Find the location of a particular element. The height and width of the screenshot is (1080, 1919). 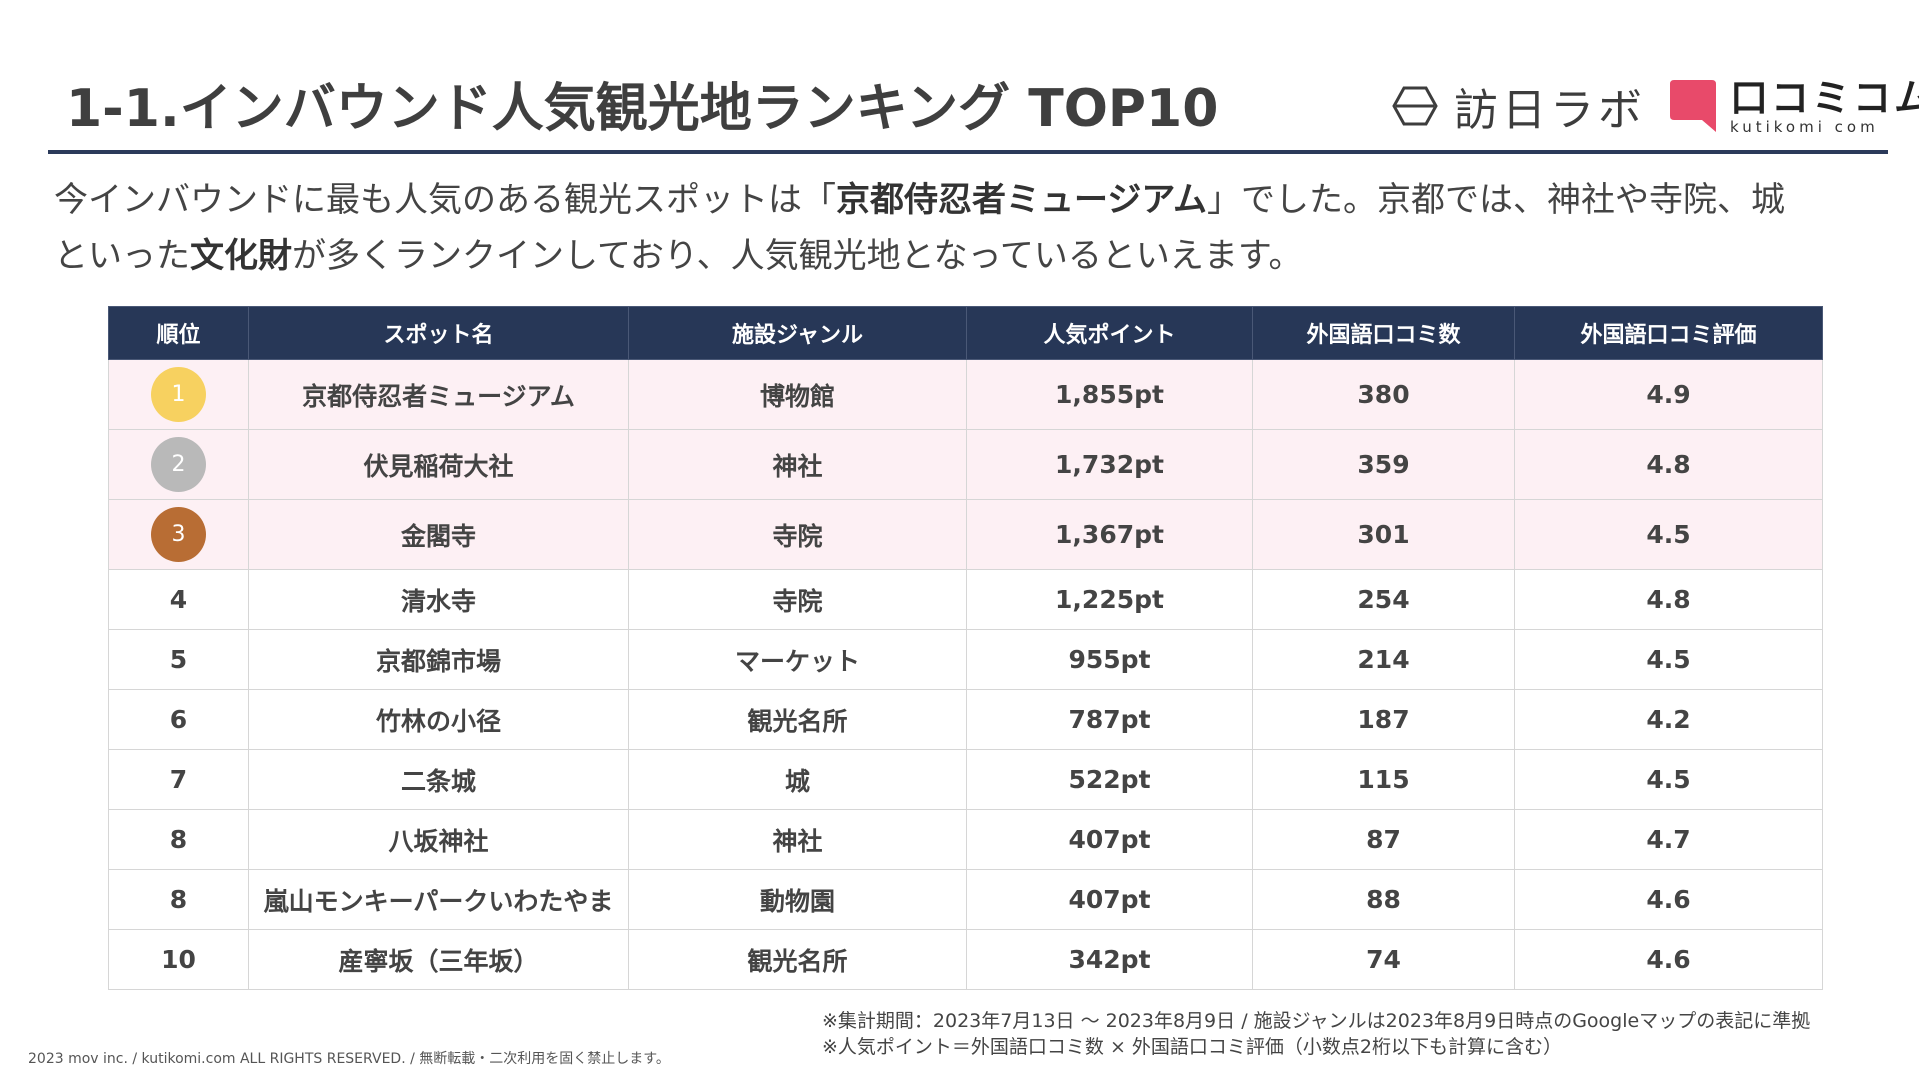

table-row: 7 二条城城 522pt 115 4.5 is located at coordinates (965, 779).